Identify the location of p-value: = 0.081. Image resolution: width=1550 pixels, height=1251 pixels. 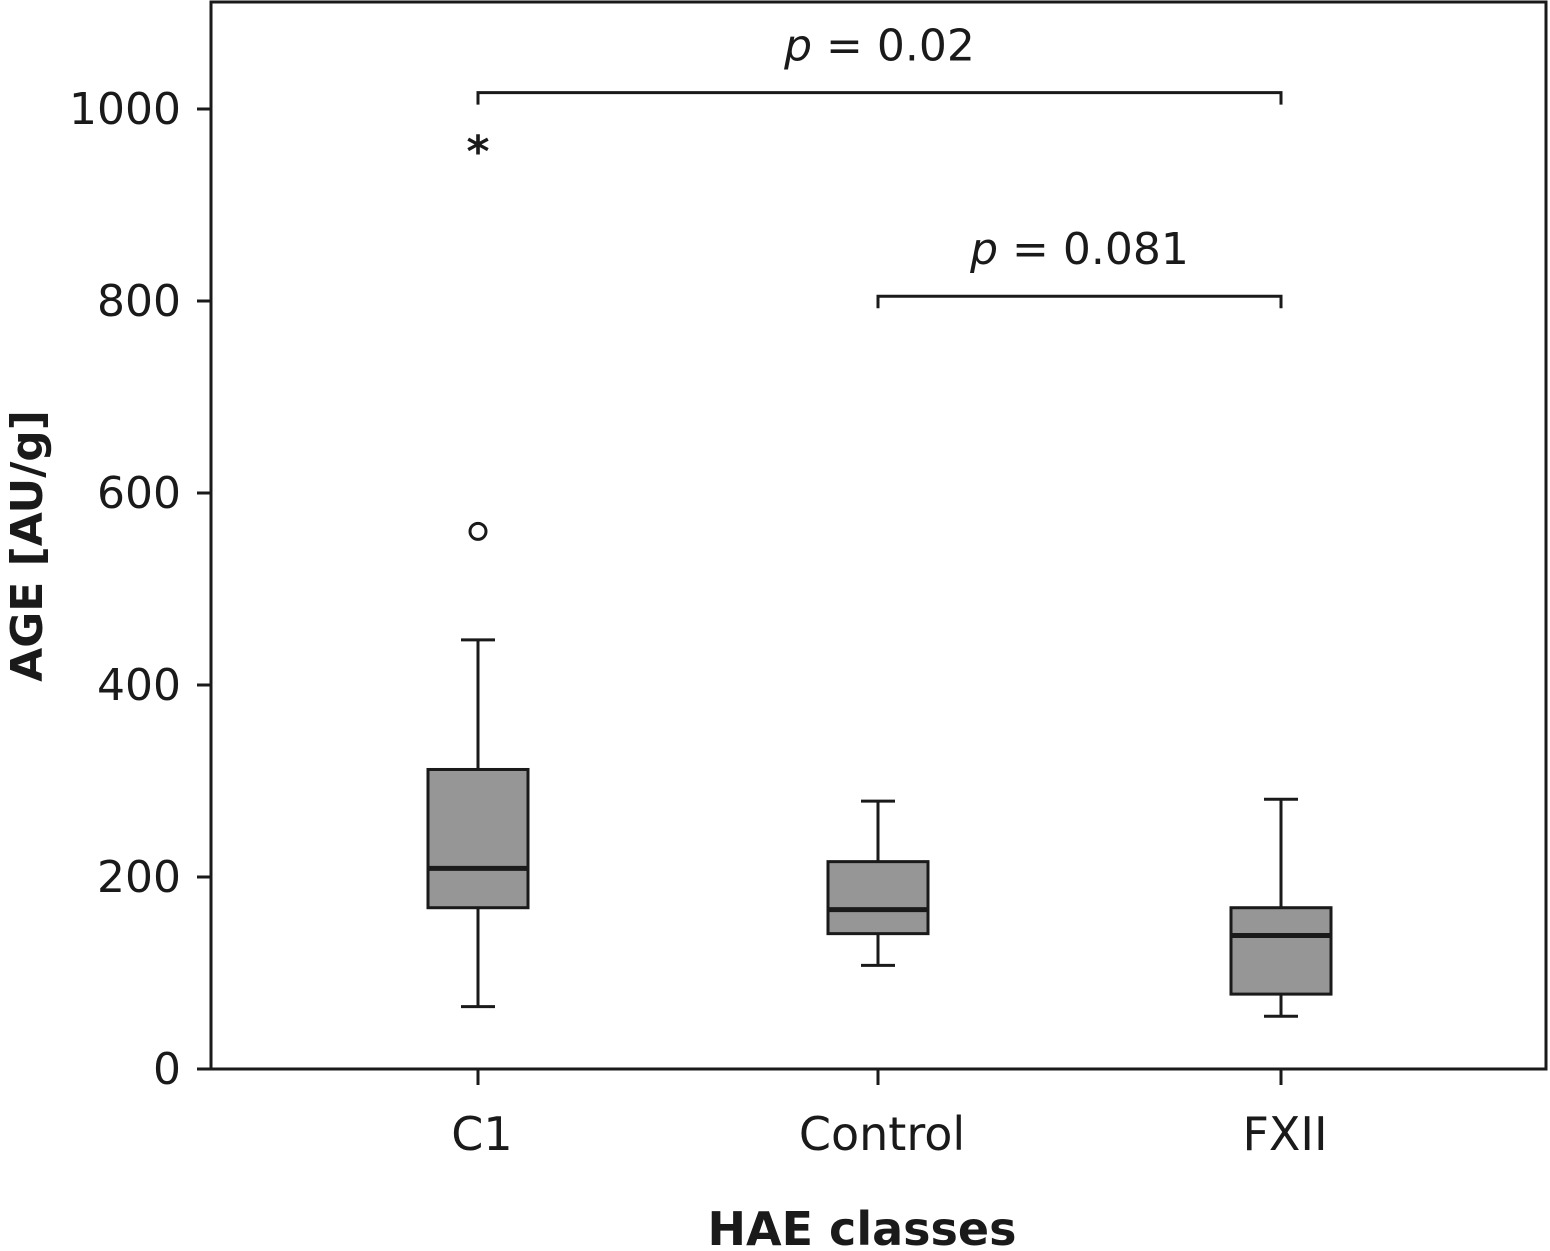
(1093, 249).